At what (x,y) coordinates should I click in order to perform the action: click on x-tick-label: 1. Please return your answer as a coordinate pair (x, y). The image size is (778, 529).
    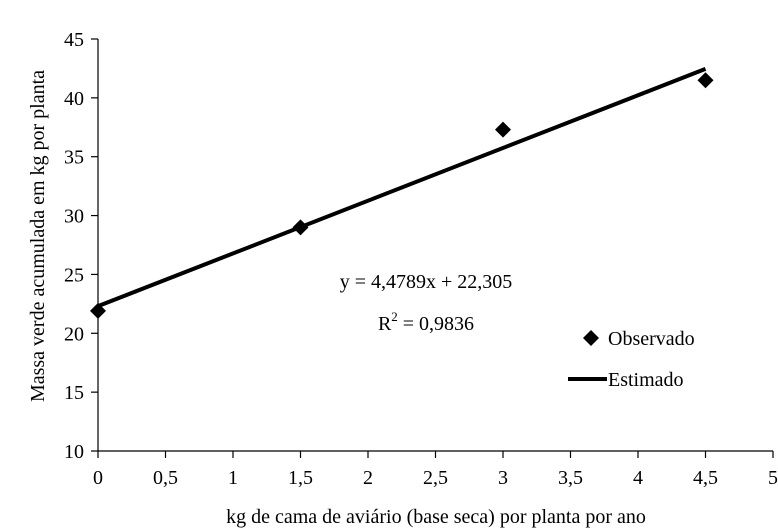
    Looking at the image, I should click on (233, 478).